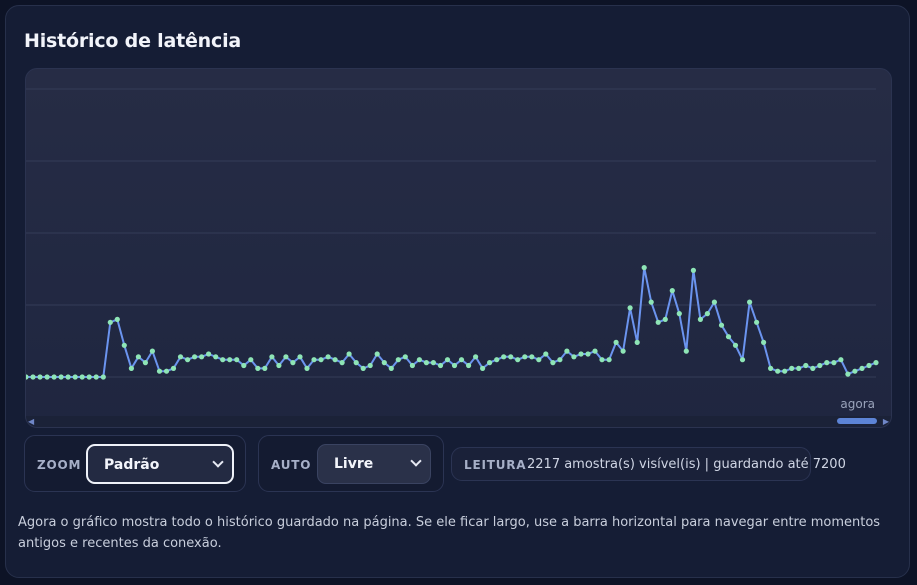 Image resolution: width=917 pixels, height=585 pixels. Describe the element at coordinates (416, 461) in the screenshot. I see `chevron-down-icon` at that location.